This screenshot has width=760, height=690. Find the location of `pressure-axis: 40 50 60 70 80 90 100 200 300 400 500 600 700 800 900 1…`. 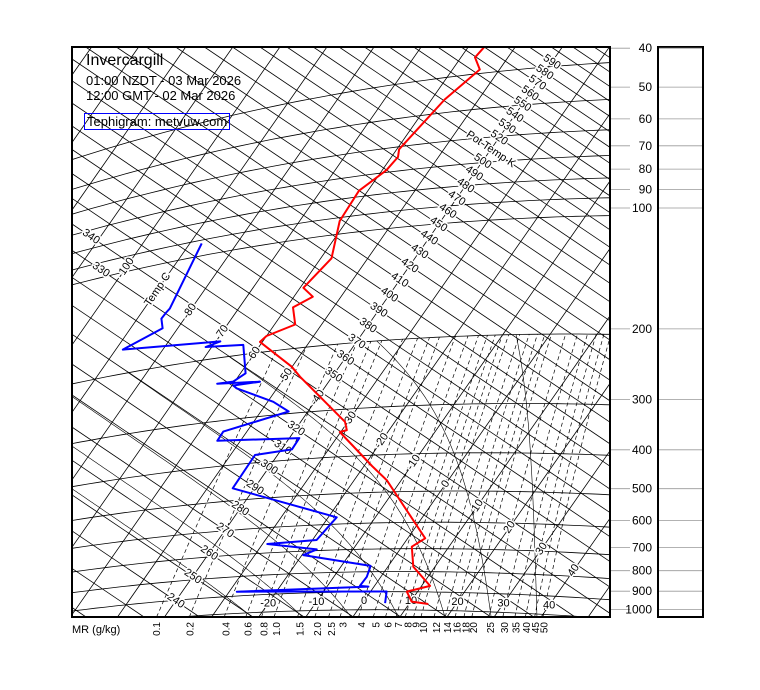

pressure-axis: 40 50 60 70 80 90 100 200 300 400 500 600 700 800 900 1… is located at coordinates (656, 329).